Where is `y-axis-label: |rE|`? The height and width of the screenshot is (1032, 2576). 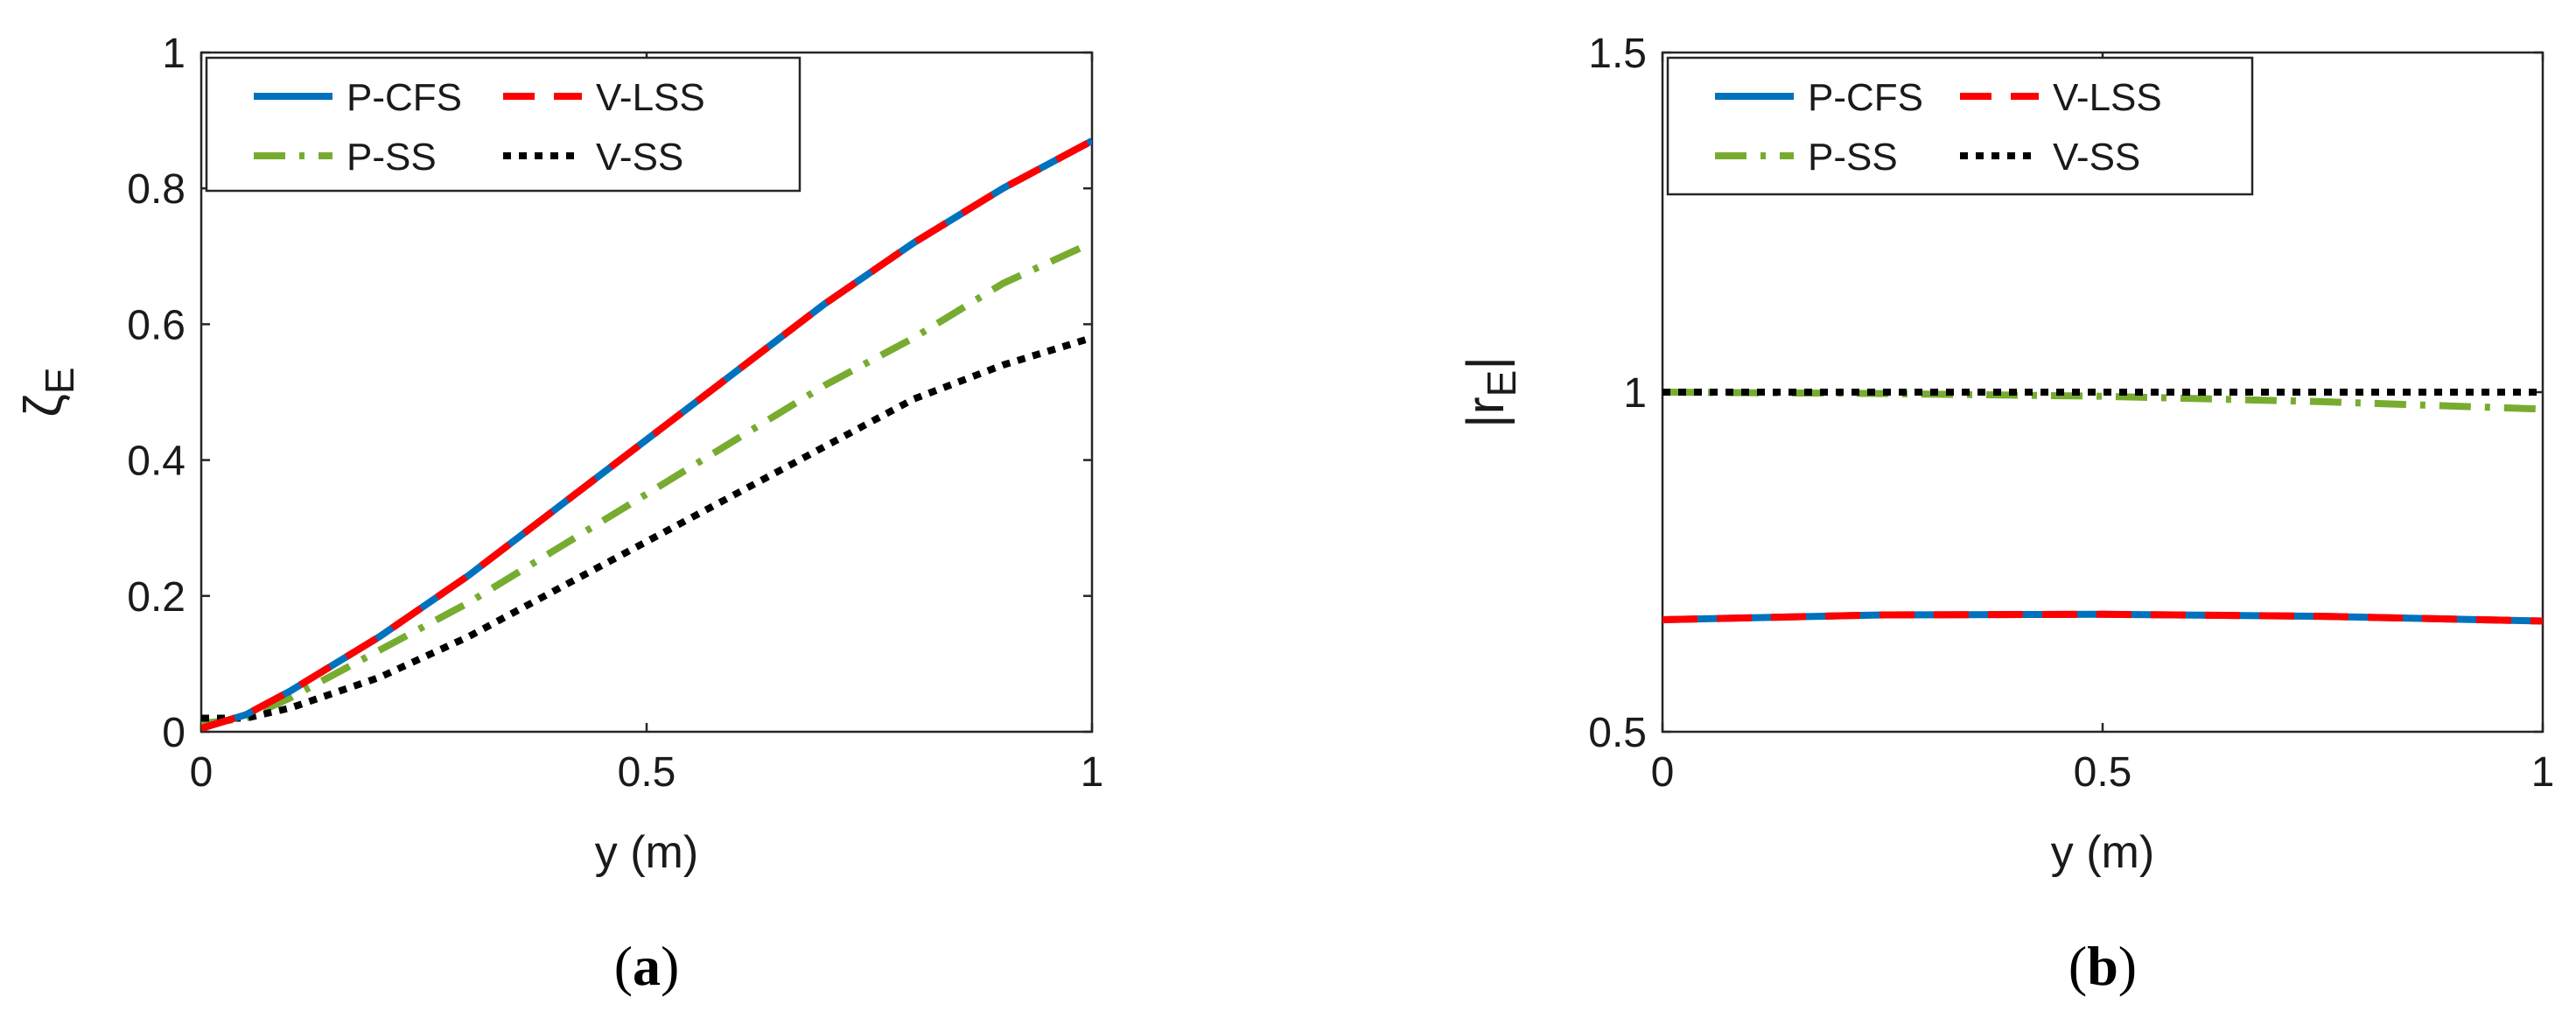
y-axis-label: |rE| is located at coordinates (1490, 392).